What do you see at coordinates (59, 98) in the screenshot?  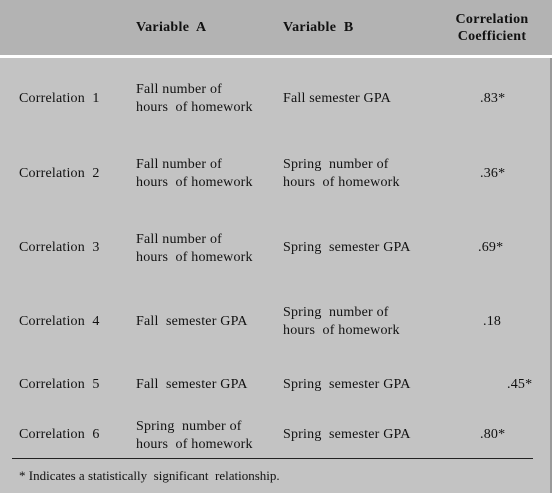 I see `row-label: Correlation 1` at bounding box center [59, 98].